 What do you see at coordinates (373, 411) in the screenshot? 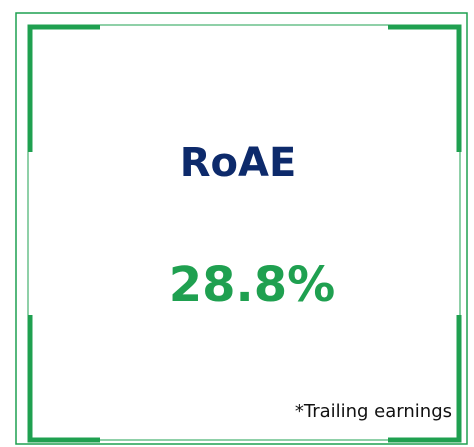
I see `card-footnote: *Trailing earnings` at bounding box center [373, 411].